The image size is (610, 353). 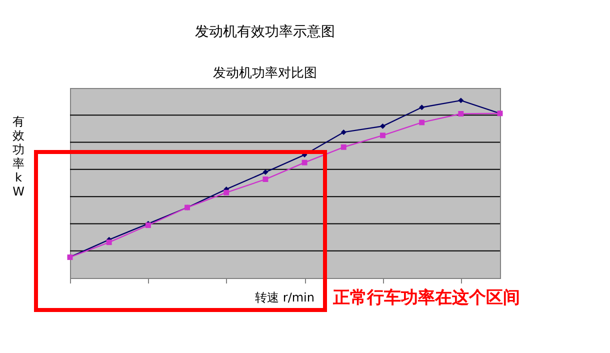 What do you see at coordinates (265, 73) in the screenshot?
I see `chart-subtitle: 发动机功率对比图` at bounding box center [265, 73].